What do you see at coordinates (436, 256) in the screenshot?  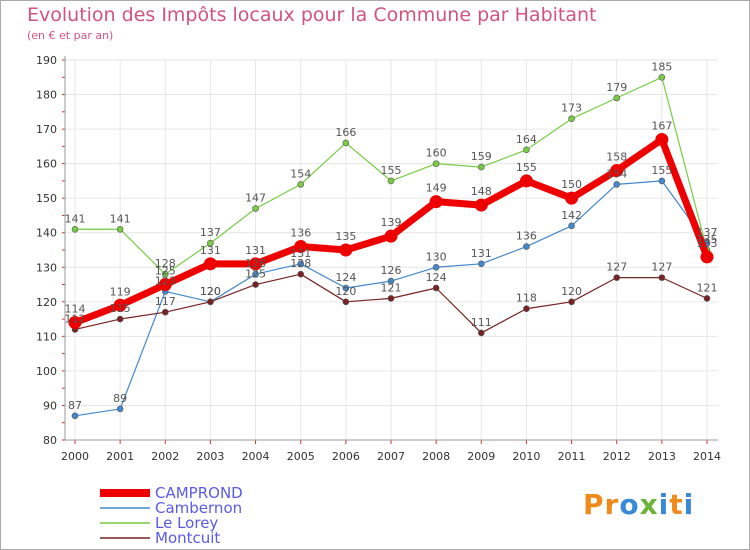 I see `data-label: 130` at bounding box center [436, 256].